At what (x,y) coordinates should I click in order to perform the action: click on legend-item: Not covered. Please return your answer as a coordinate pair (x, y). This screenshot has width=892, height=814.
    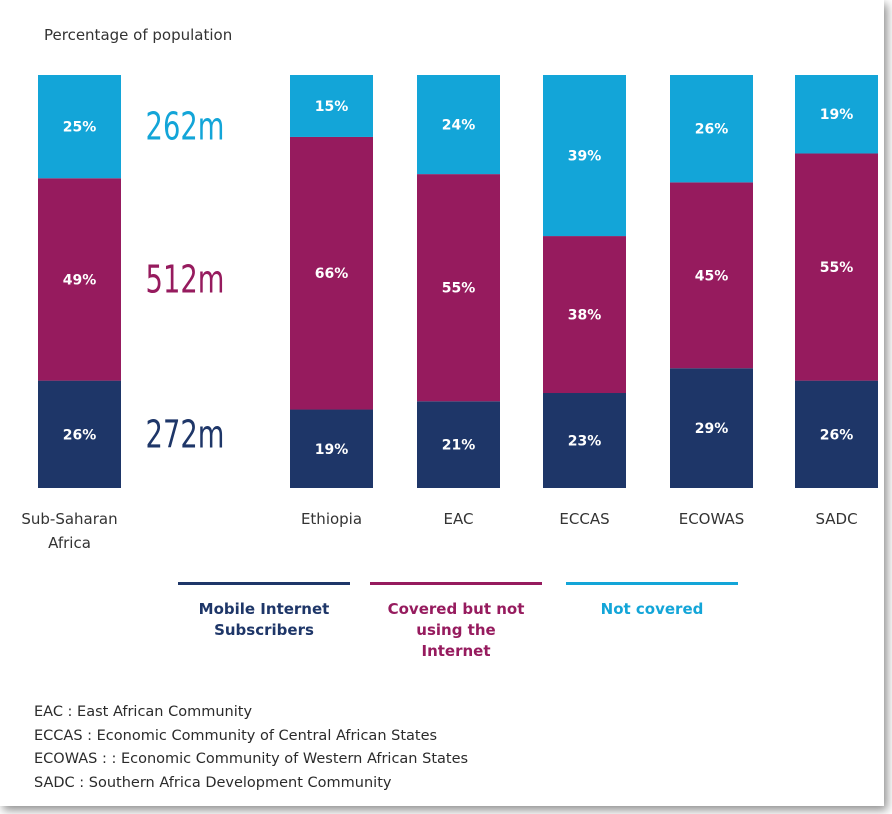
    Looking at the image, I should click on (652, 601).